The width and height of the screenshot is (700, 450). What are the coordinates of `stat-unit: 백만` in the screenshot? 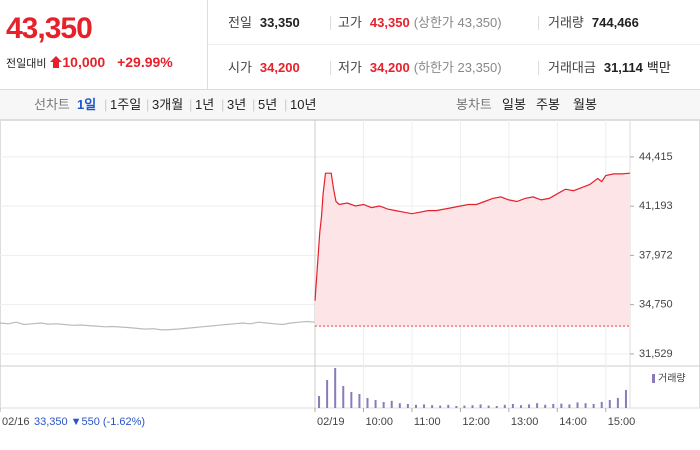 It's located at (658, 67).